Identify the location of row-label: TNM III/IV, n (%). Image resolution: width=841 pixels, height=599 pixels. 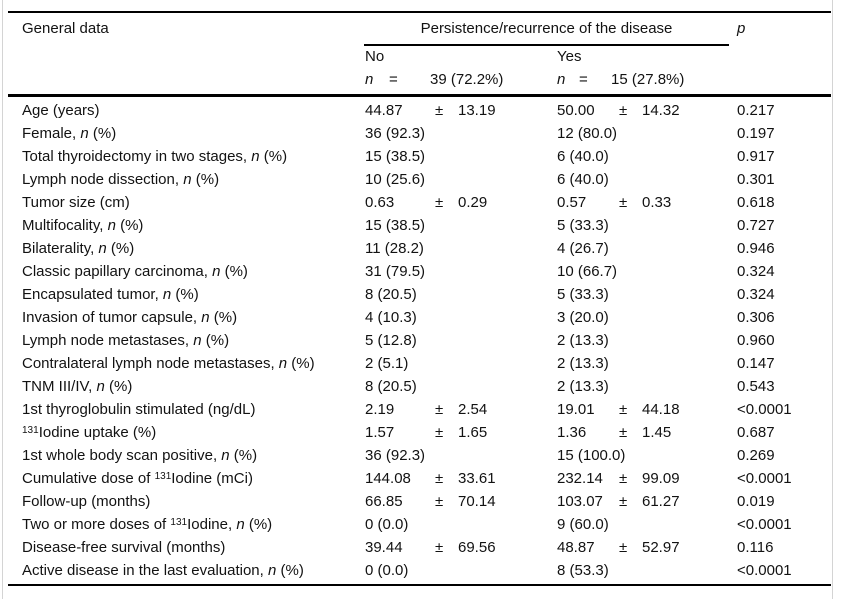
(77, 386).